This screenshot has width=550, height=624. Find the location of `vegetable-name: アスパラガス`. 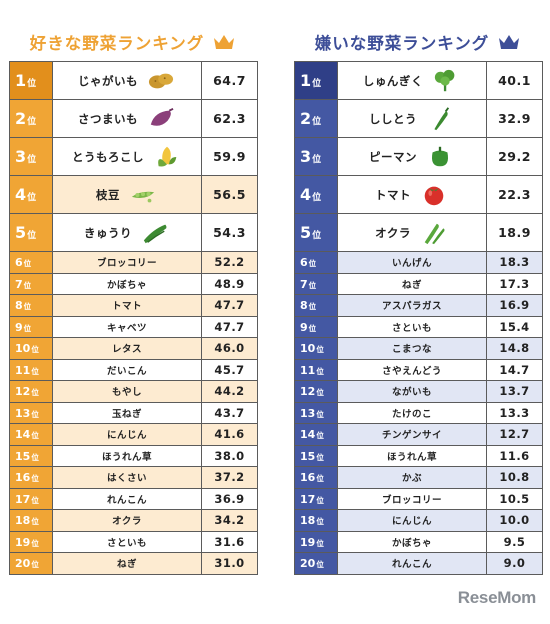

vegetable-name: アスパラガス is located at coordinates (411, 307).